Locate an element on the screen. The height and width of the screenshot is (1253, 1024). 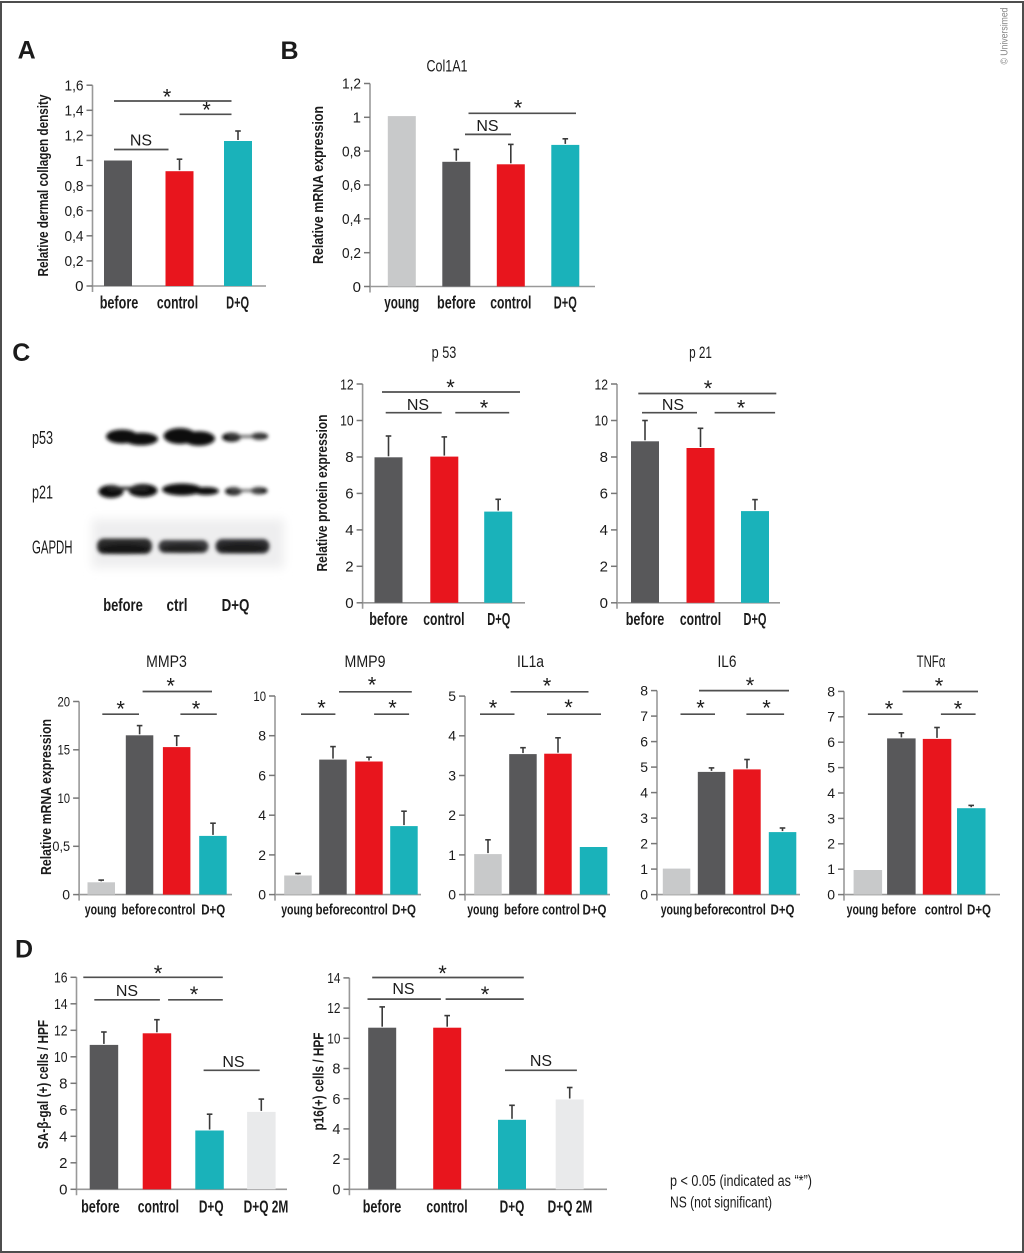
svg-text: IL6 is located at coordinates (727, 662).